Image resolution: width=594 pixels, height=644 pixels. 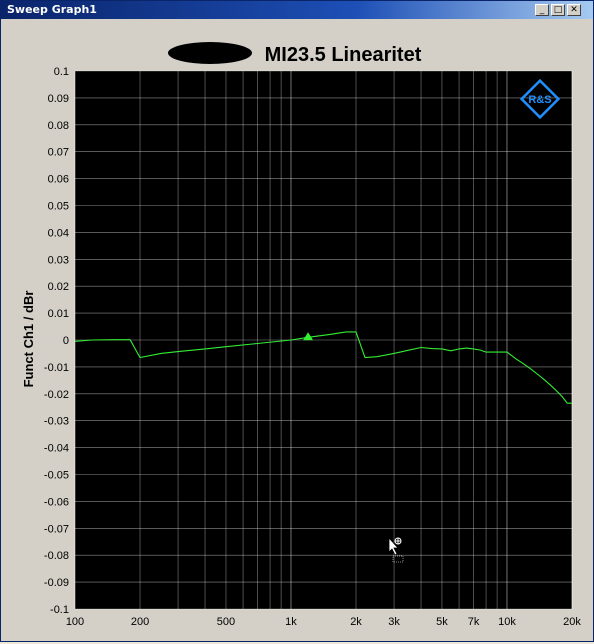 What do you see at coordinates (58, 126) in the screenshot?
I see `y-tick-label: 0.08` at bounding box center [58, 126].